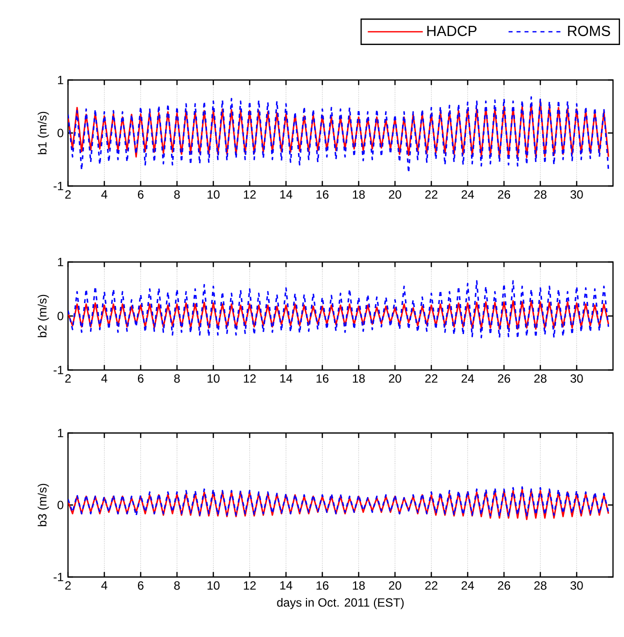  Describe the element at coordinates (43, 505) in the screenshot. I see `y-axis-title: b3 (m/s)` at that location.